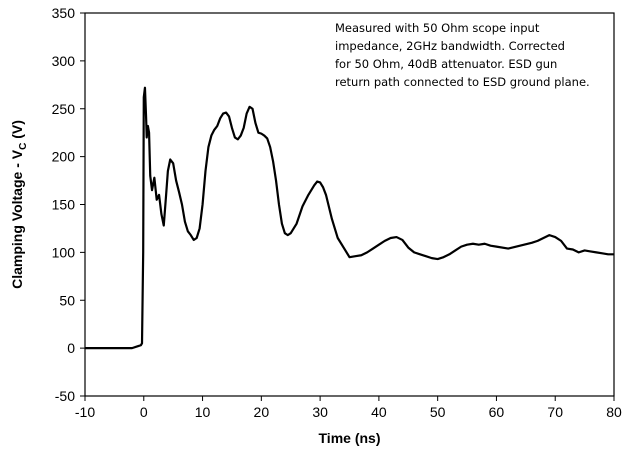 The image size is (625, 455). What do you see at coordinates (23, 146) in the screenshot?
I see `y-axis-title-subscript: C` at bounding box center [23, 146].